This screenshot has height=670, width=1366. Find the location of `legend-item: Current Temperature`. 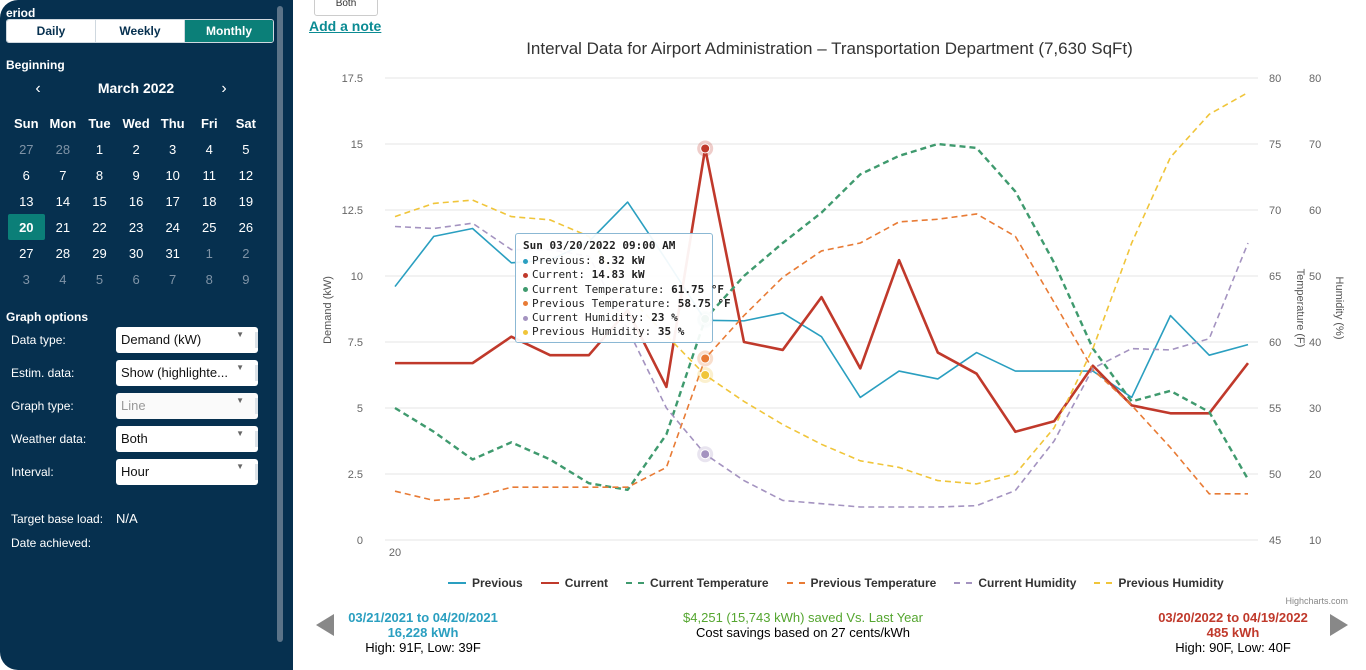

legend-item: Current Temperature is located at coordinates (697, 583).